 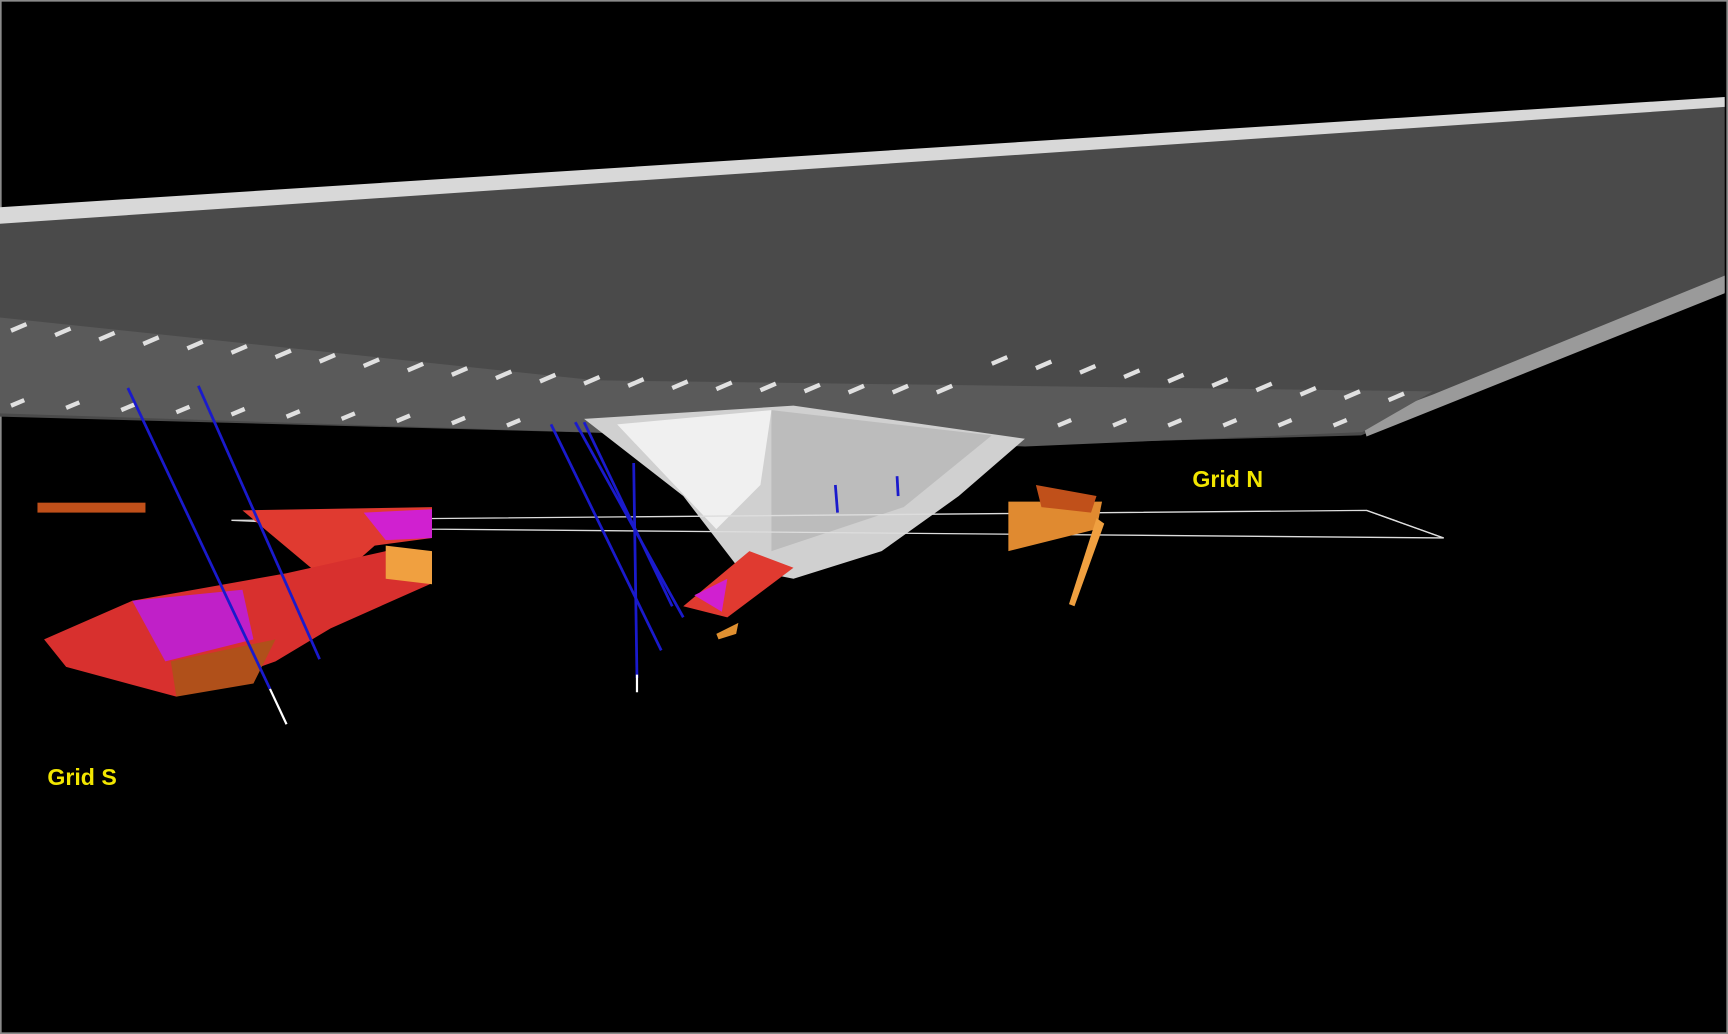 I want to click on grid-label: Grid S, so click(x=81, y=777).